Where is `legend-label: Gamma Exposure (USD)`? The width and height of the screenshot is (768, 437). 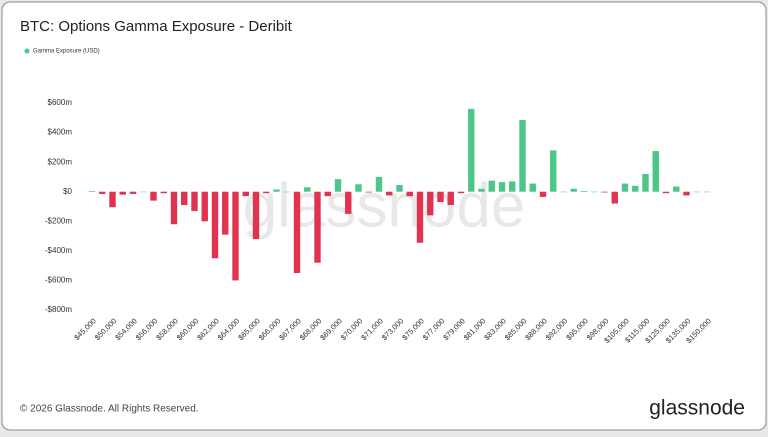
legend-label: Gamma Exposure (USD) is located at coordinates (66, 52).